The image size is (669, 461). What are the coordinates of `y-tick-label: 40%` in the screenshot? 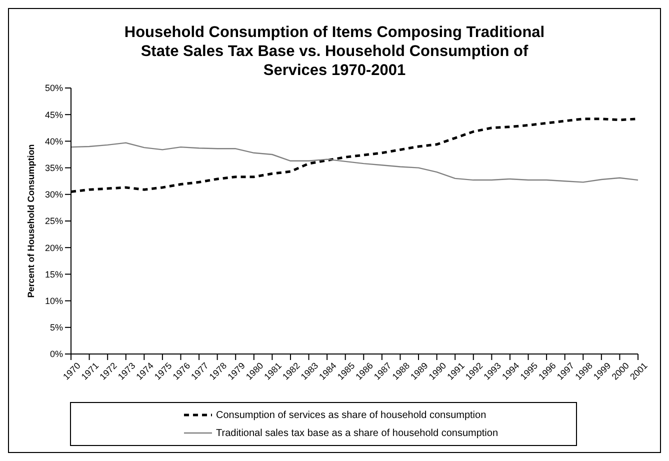 It's located at (53, 141).